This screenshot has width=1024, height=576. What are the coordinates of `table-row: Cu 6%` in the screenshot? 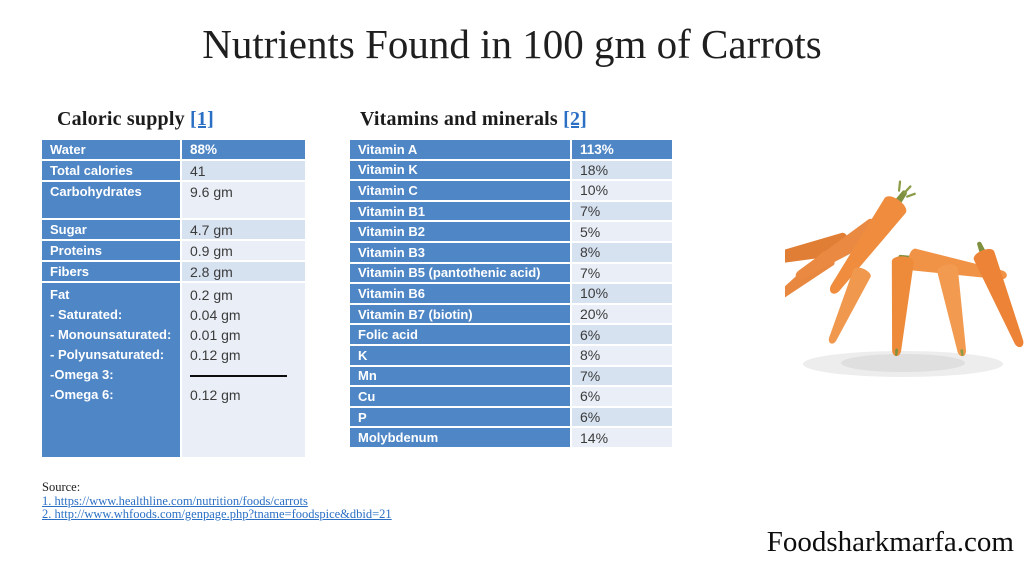 It's located at (511, 396).